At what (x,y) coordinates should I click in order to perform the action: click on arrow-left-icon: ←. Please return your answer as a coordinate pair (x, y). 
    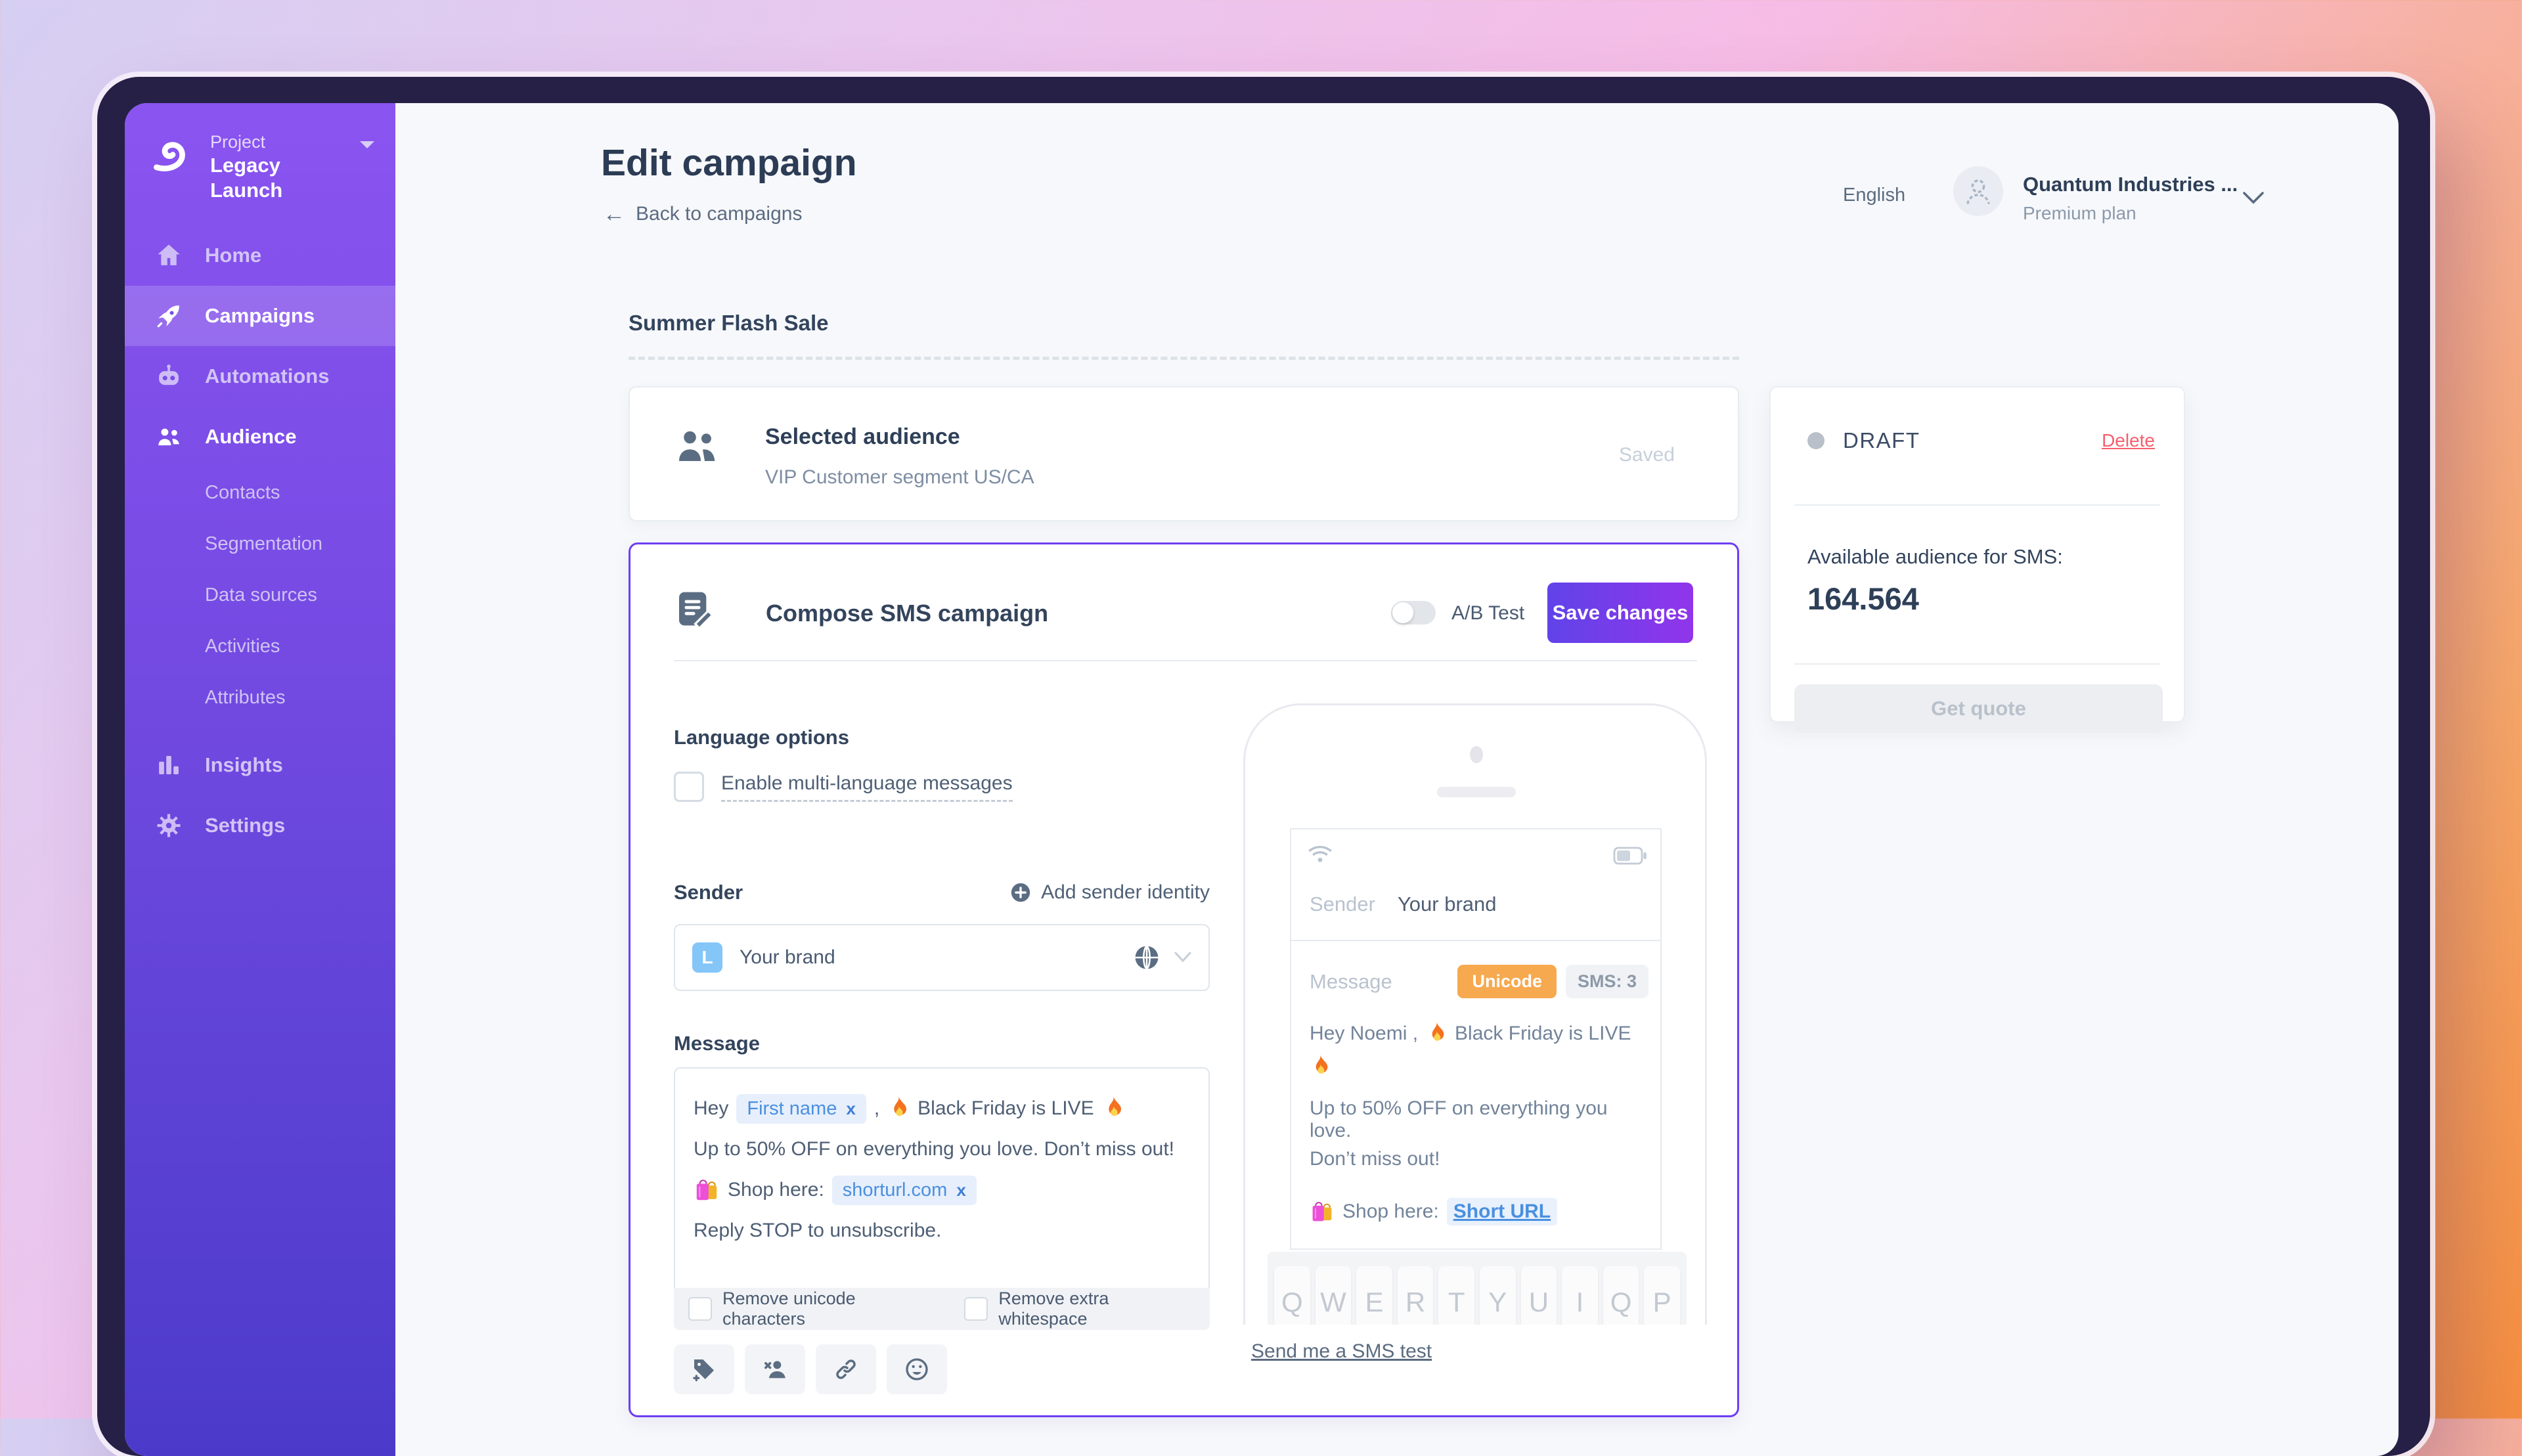
    Looking at the image, I should click on (614, 214).